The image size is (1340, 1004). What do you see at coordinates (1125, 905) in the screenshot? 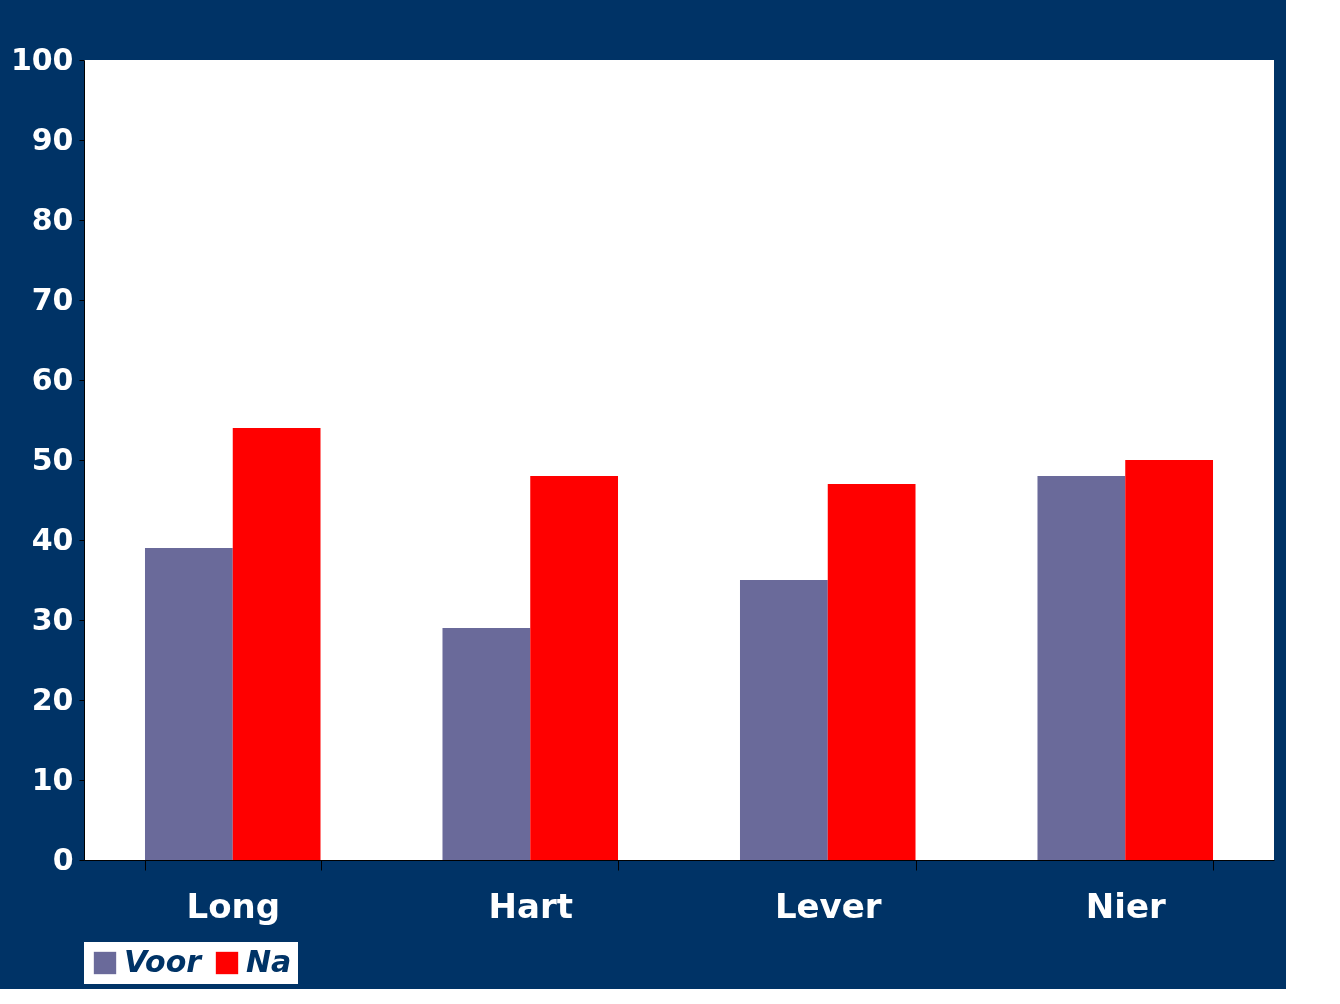
I see `x-tick-label: Nier` at bounding box center [1125, 905].